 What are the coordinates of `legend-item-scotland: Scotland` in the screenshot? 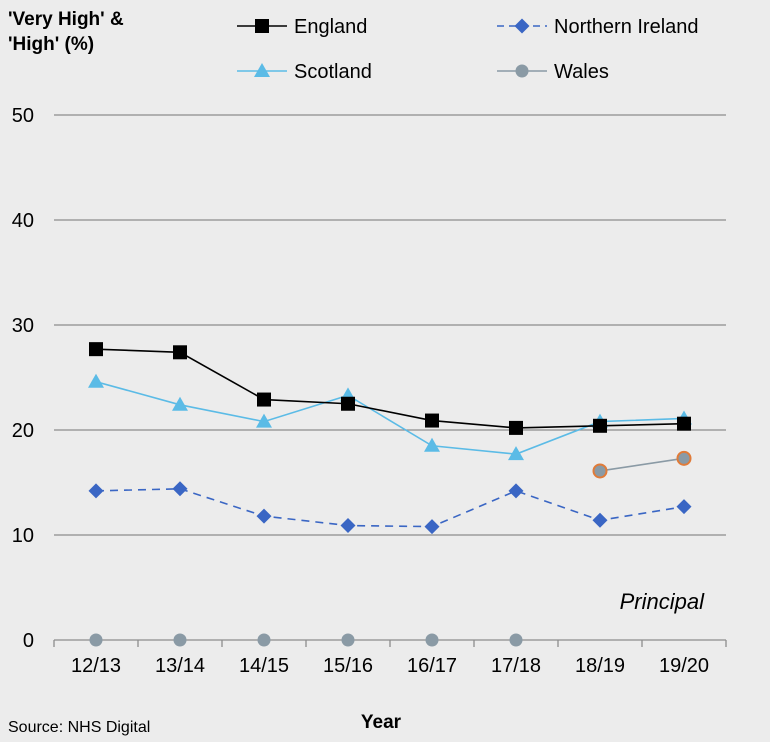 It's located at (304, 72).